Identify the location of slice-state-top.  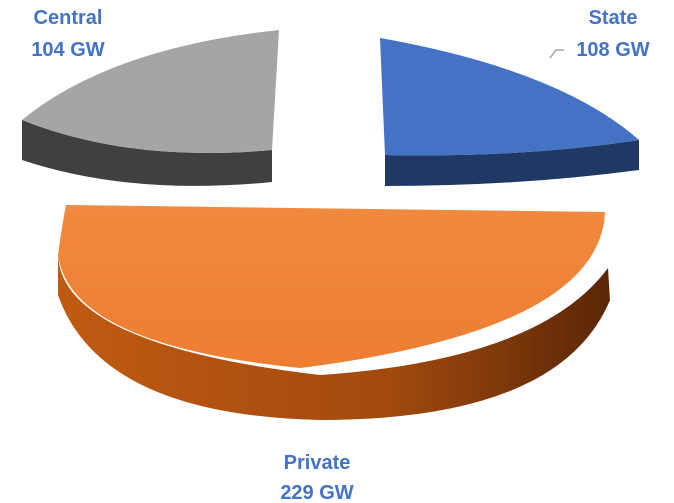
(509, 97).